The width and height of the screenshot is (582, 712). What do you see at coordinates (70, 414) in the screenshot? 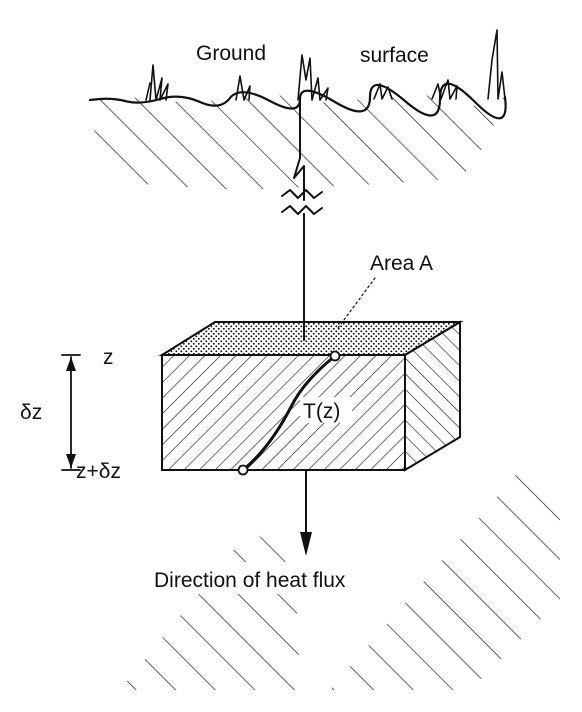
I see `depth-dimension: z δz z+δz` at bounding box center [70, 414].